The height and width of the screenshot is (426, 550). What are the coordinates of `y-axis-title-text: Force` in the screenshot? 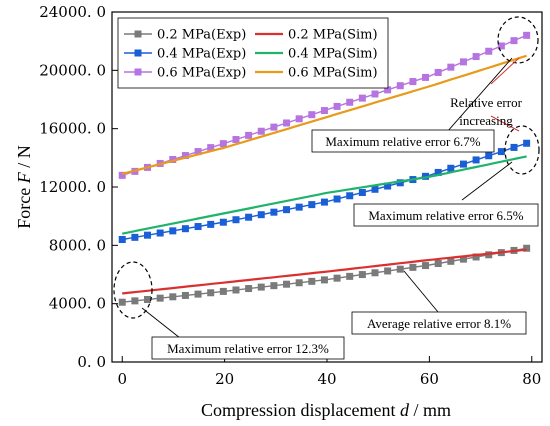 It's located at (24, 208).